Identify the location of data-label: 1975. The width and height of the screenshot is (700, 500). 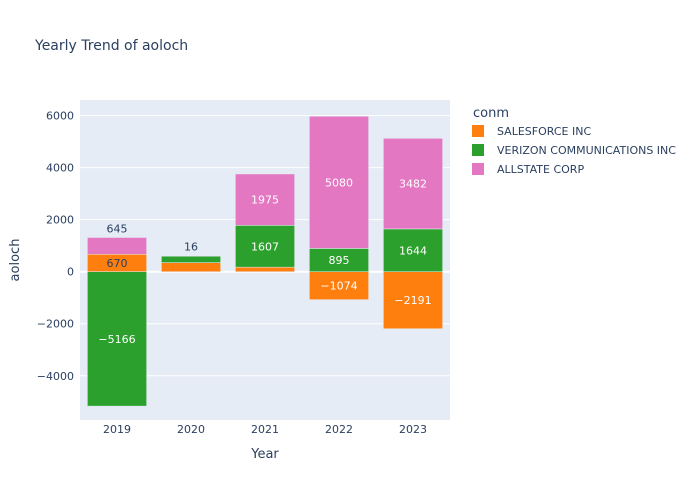
(265, 200).